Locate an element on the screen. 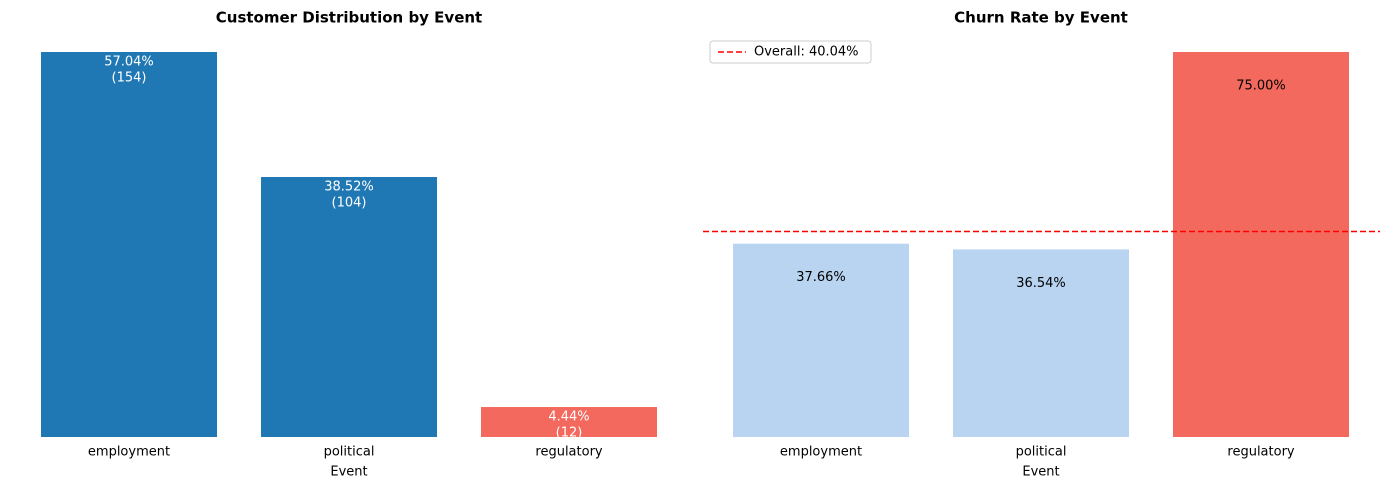 The image size is (1389, 490). value-label: 4.44% is located at coordinates (568, 417).